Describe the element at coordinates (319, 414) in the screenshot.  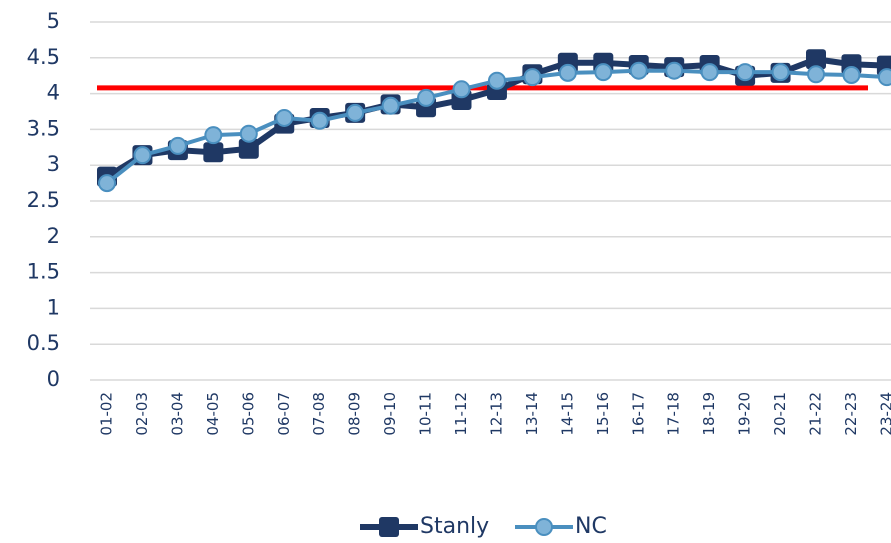
I see `x-tick-label: 07-08` at that location.